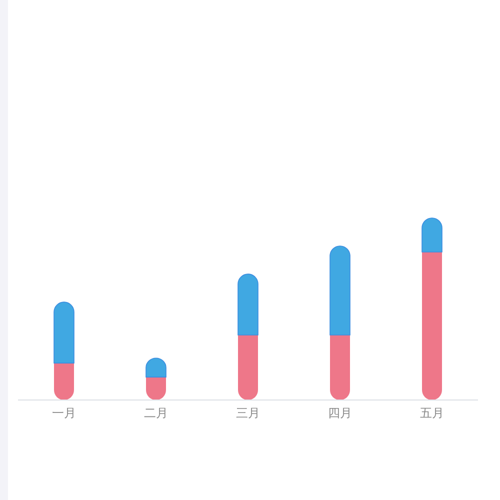 Image resolution: width=500 pixels, height=500 pixels. Describe the element at coordinates (248, 413) in the screenshot. I see `x-tick-label: 三月` at that location.